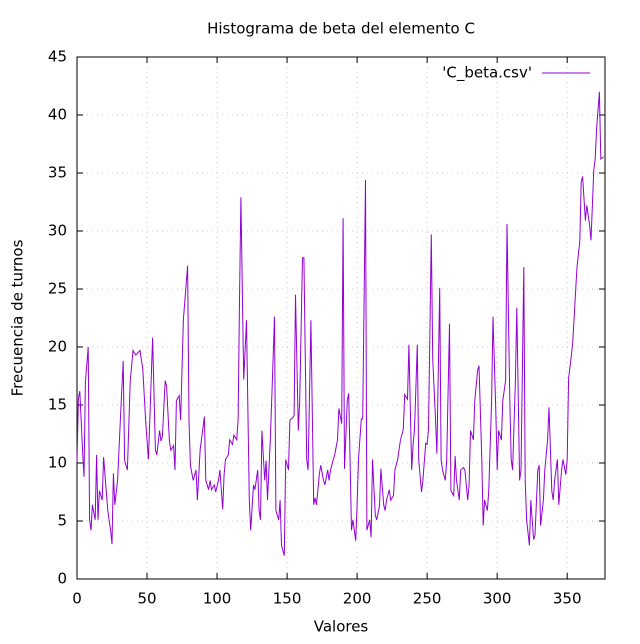 This screenshot has height=644, width=640. I want to click on x-tick-label: 100, so click(217, 599).